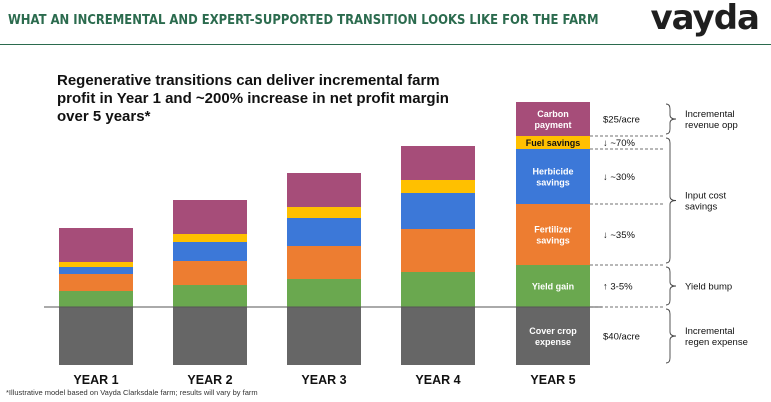  What do you see at coordinates (95, 380) in the screenshot?
I see `x-tick-year-1: YEAR 1` at bounding box center [95, 380].